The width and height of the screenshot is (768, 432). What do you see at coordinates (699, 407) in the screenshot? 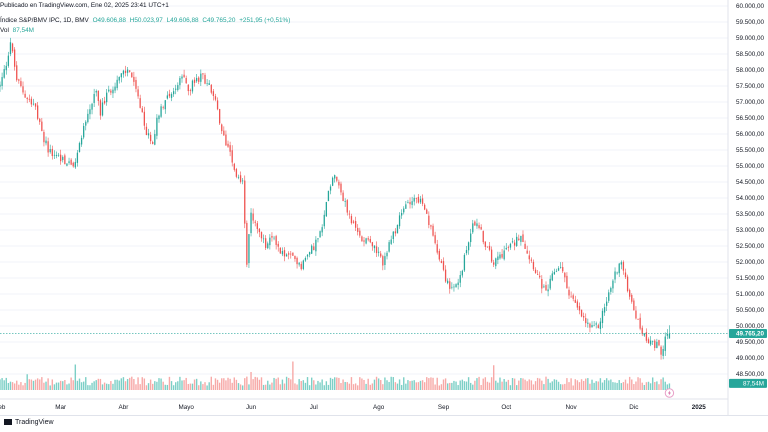
I see `x-tick-label: 2025` at bounding box center [699, 407].